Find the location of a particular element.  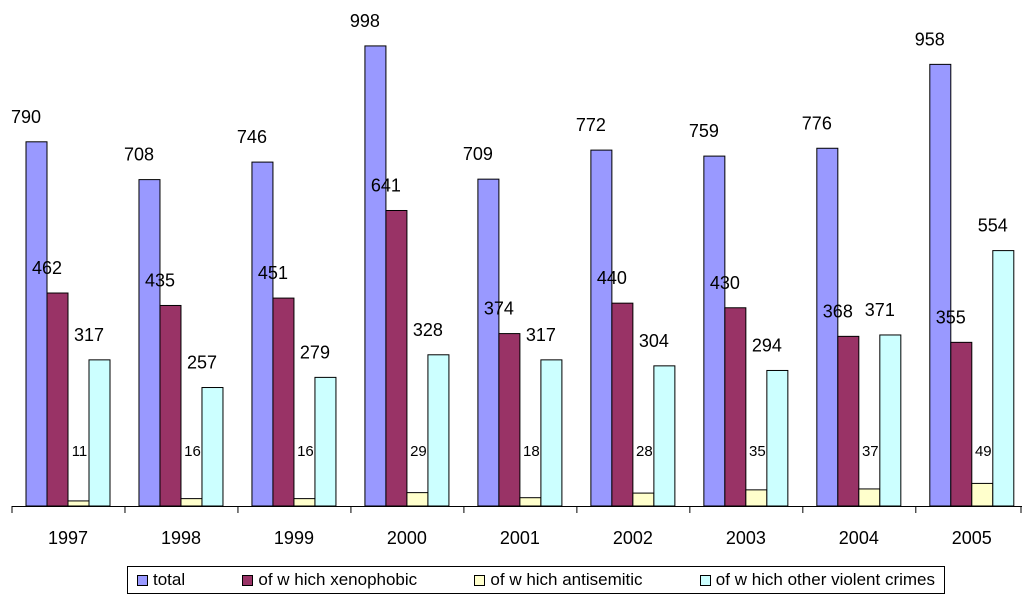

x-tick-label: 1997 is located at coordinates (68, 538).